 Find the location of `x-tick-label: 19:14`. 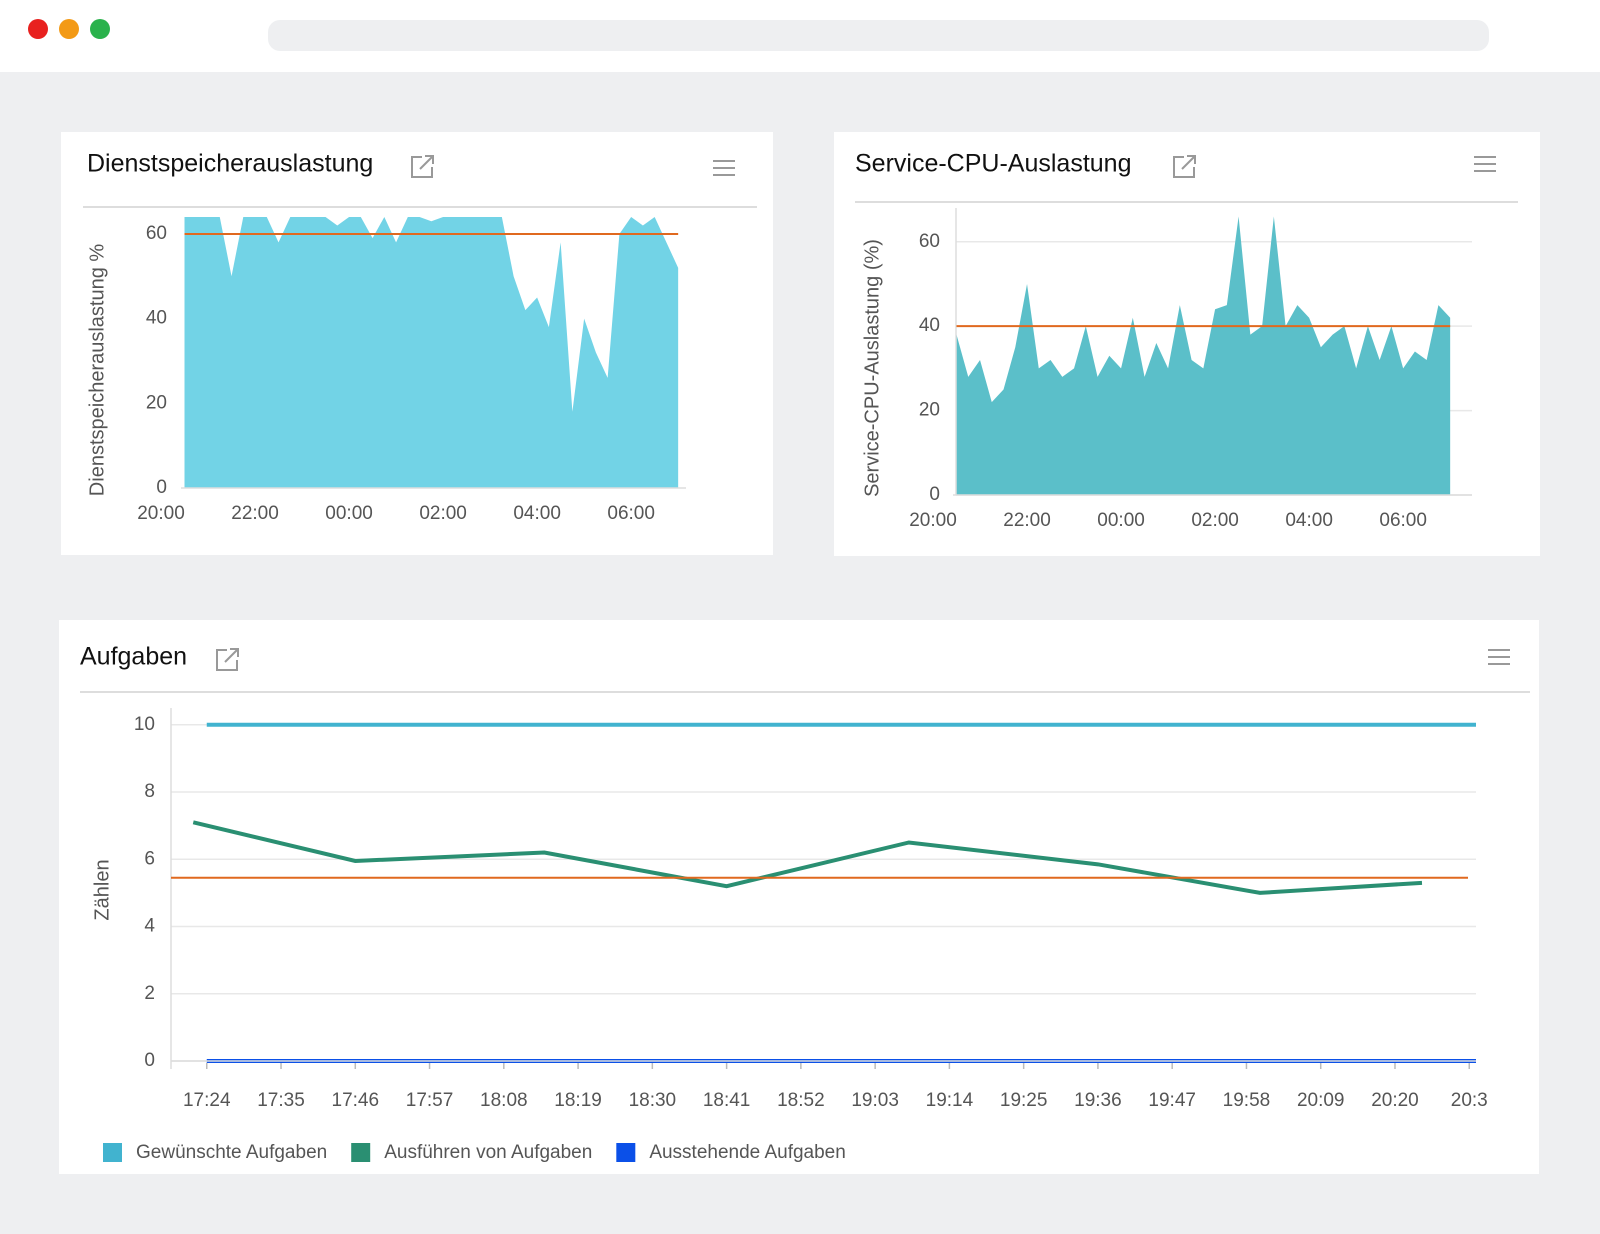

x-tick-label: 19:14 is located at coordinates (950, 1100).